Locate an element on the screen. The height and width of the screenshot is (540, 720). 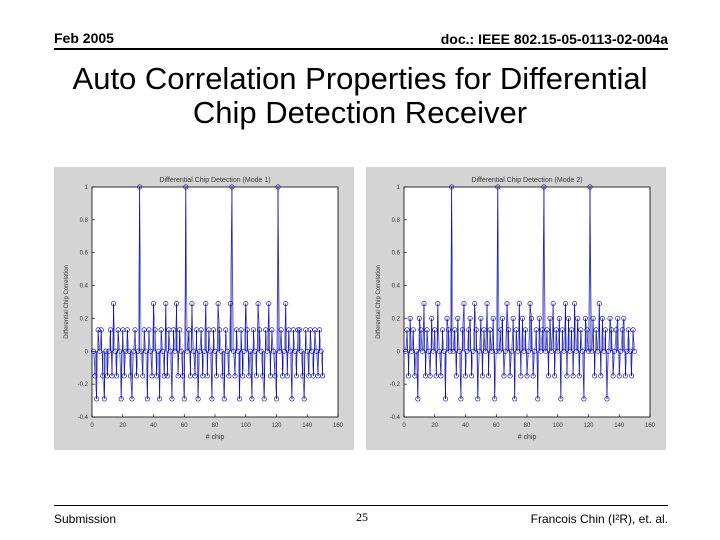
y-tick-label: 0.4 is located at coordinates (84, 287).